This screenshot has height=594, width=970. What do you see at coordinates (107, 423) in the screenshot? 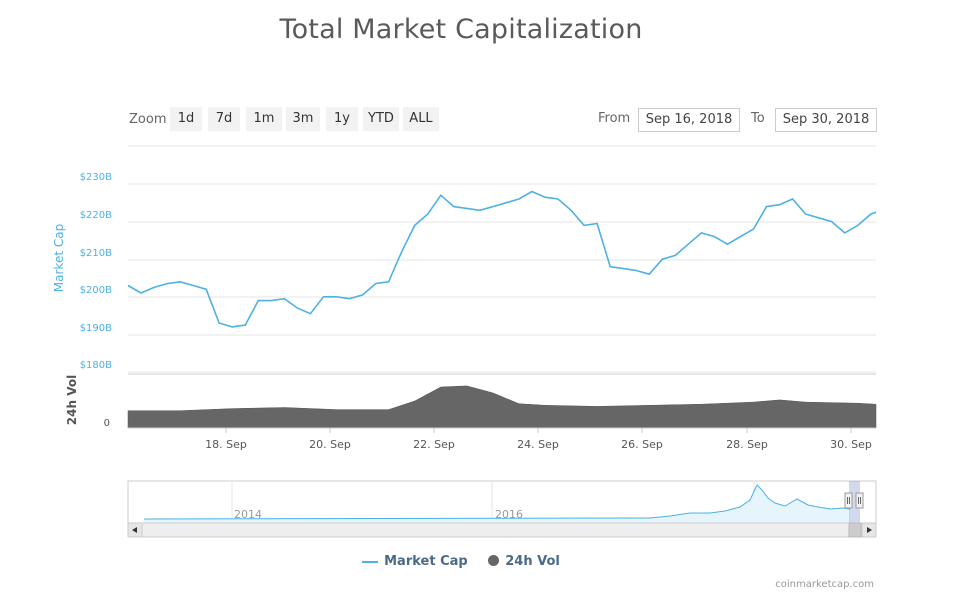
I see `volume-tick-label: 0` at bounding box center [107, 423].